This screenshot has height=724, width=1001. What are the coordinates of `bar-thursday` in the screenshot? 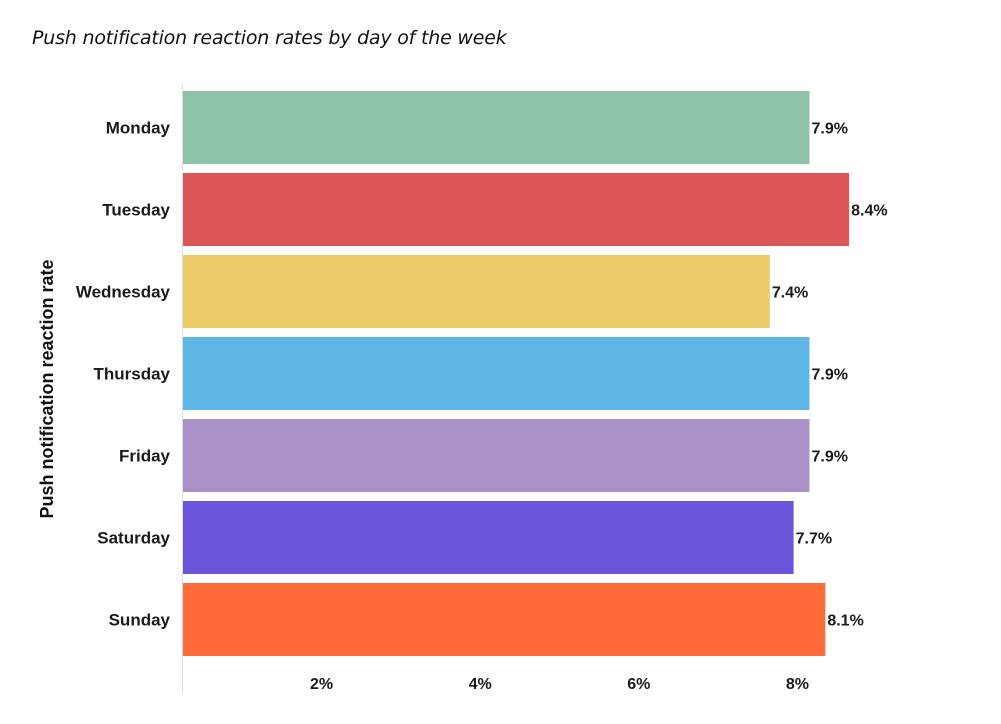 It's located at (496, 373).